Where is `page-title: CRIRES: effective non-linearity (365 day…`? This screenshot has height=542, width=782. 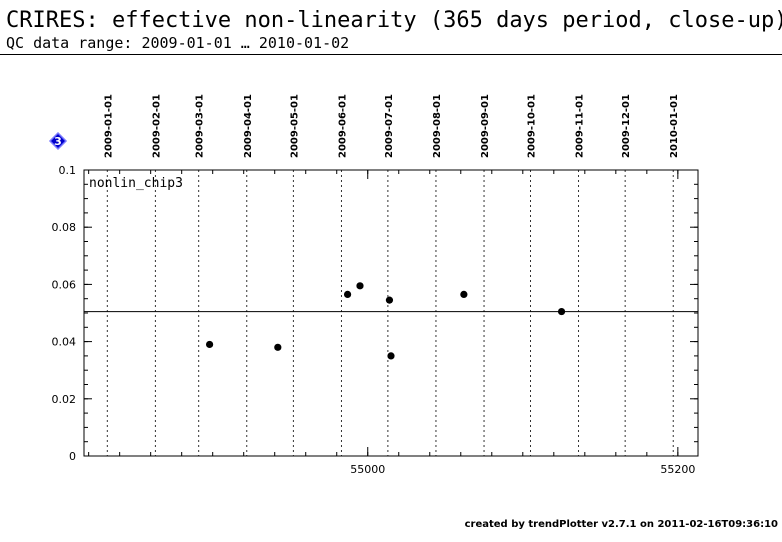
page-title: CRIRES: effective non-linearity (365 day… is located at coordinates (394, 20).